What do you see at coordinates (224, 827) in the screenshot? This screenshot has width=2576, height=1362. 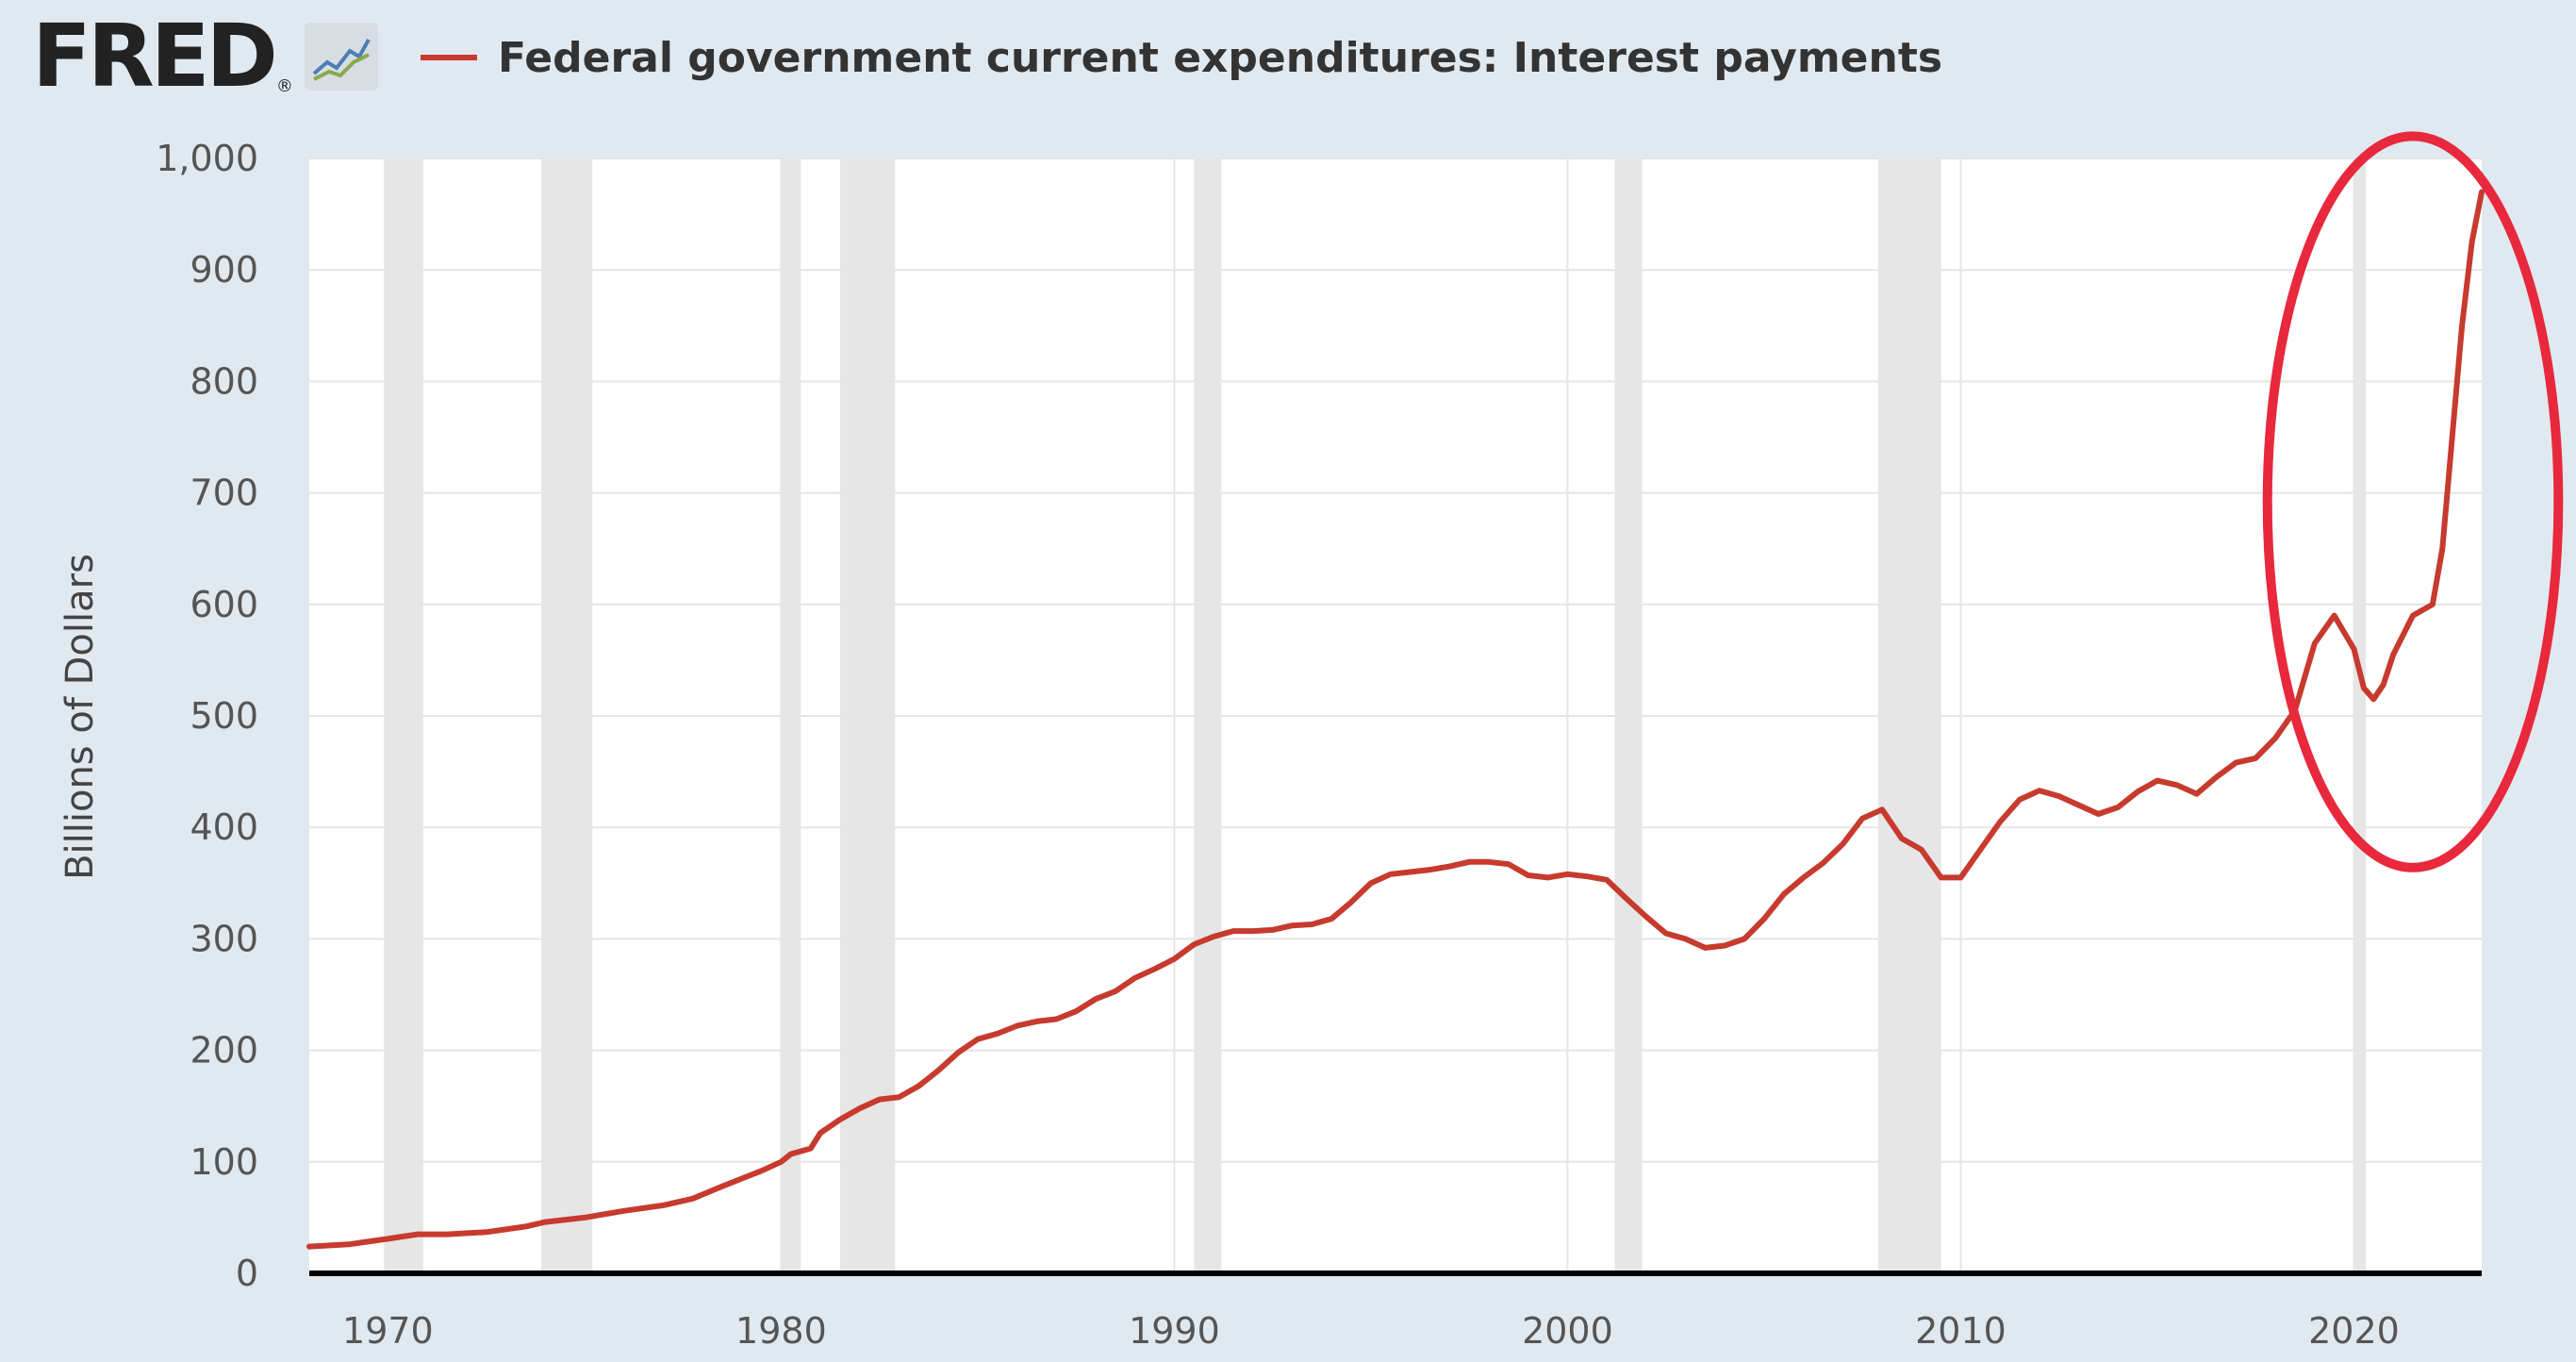 I see `y-tick-label: 400` at bounding box center [224, 827].